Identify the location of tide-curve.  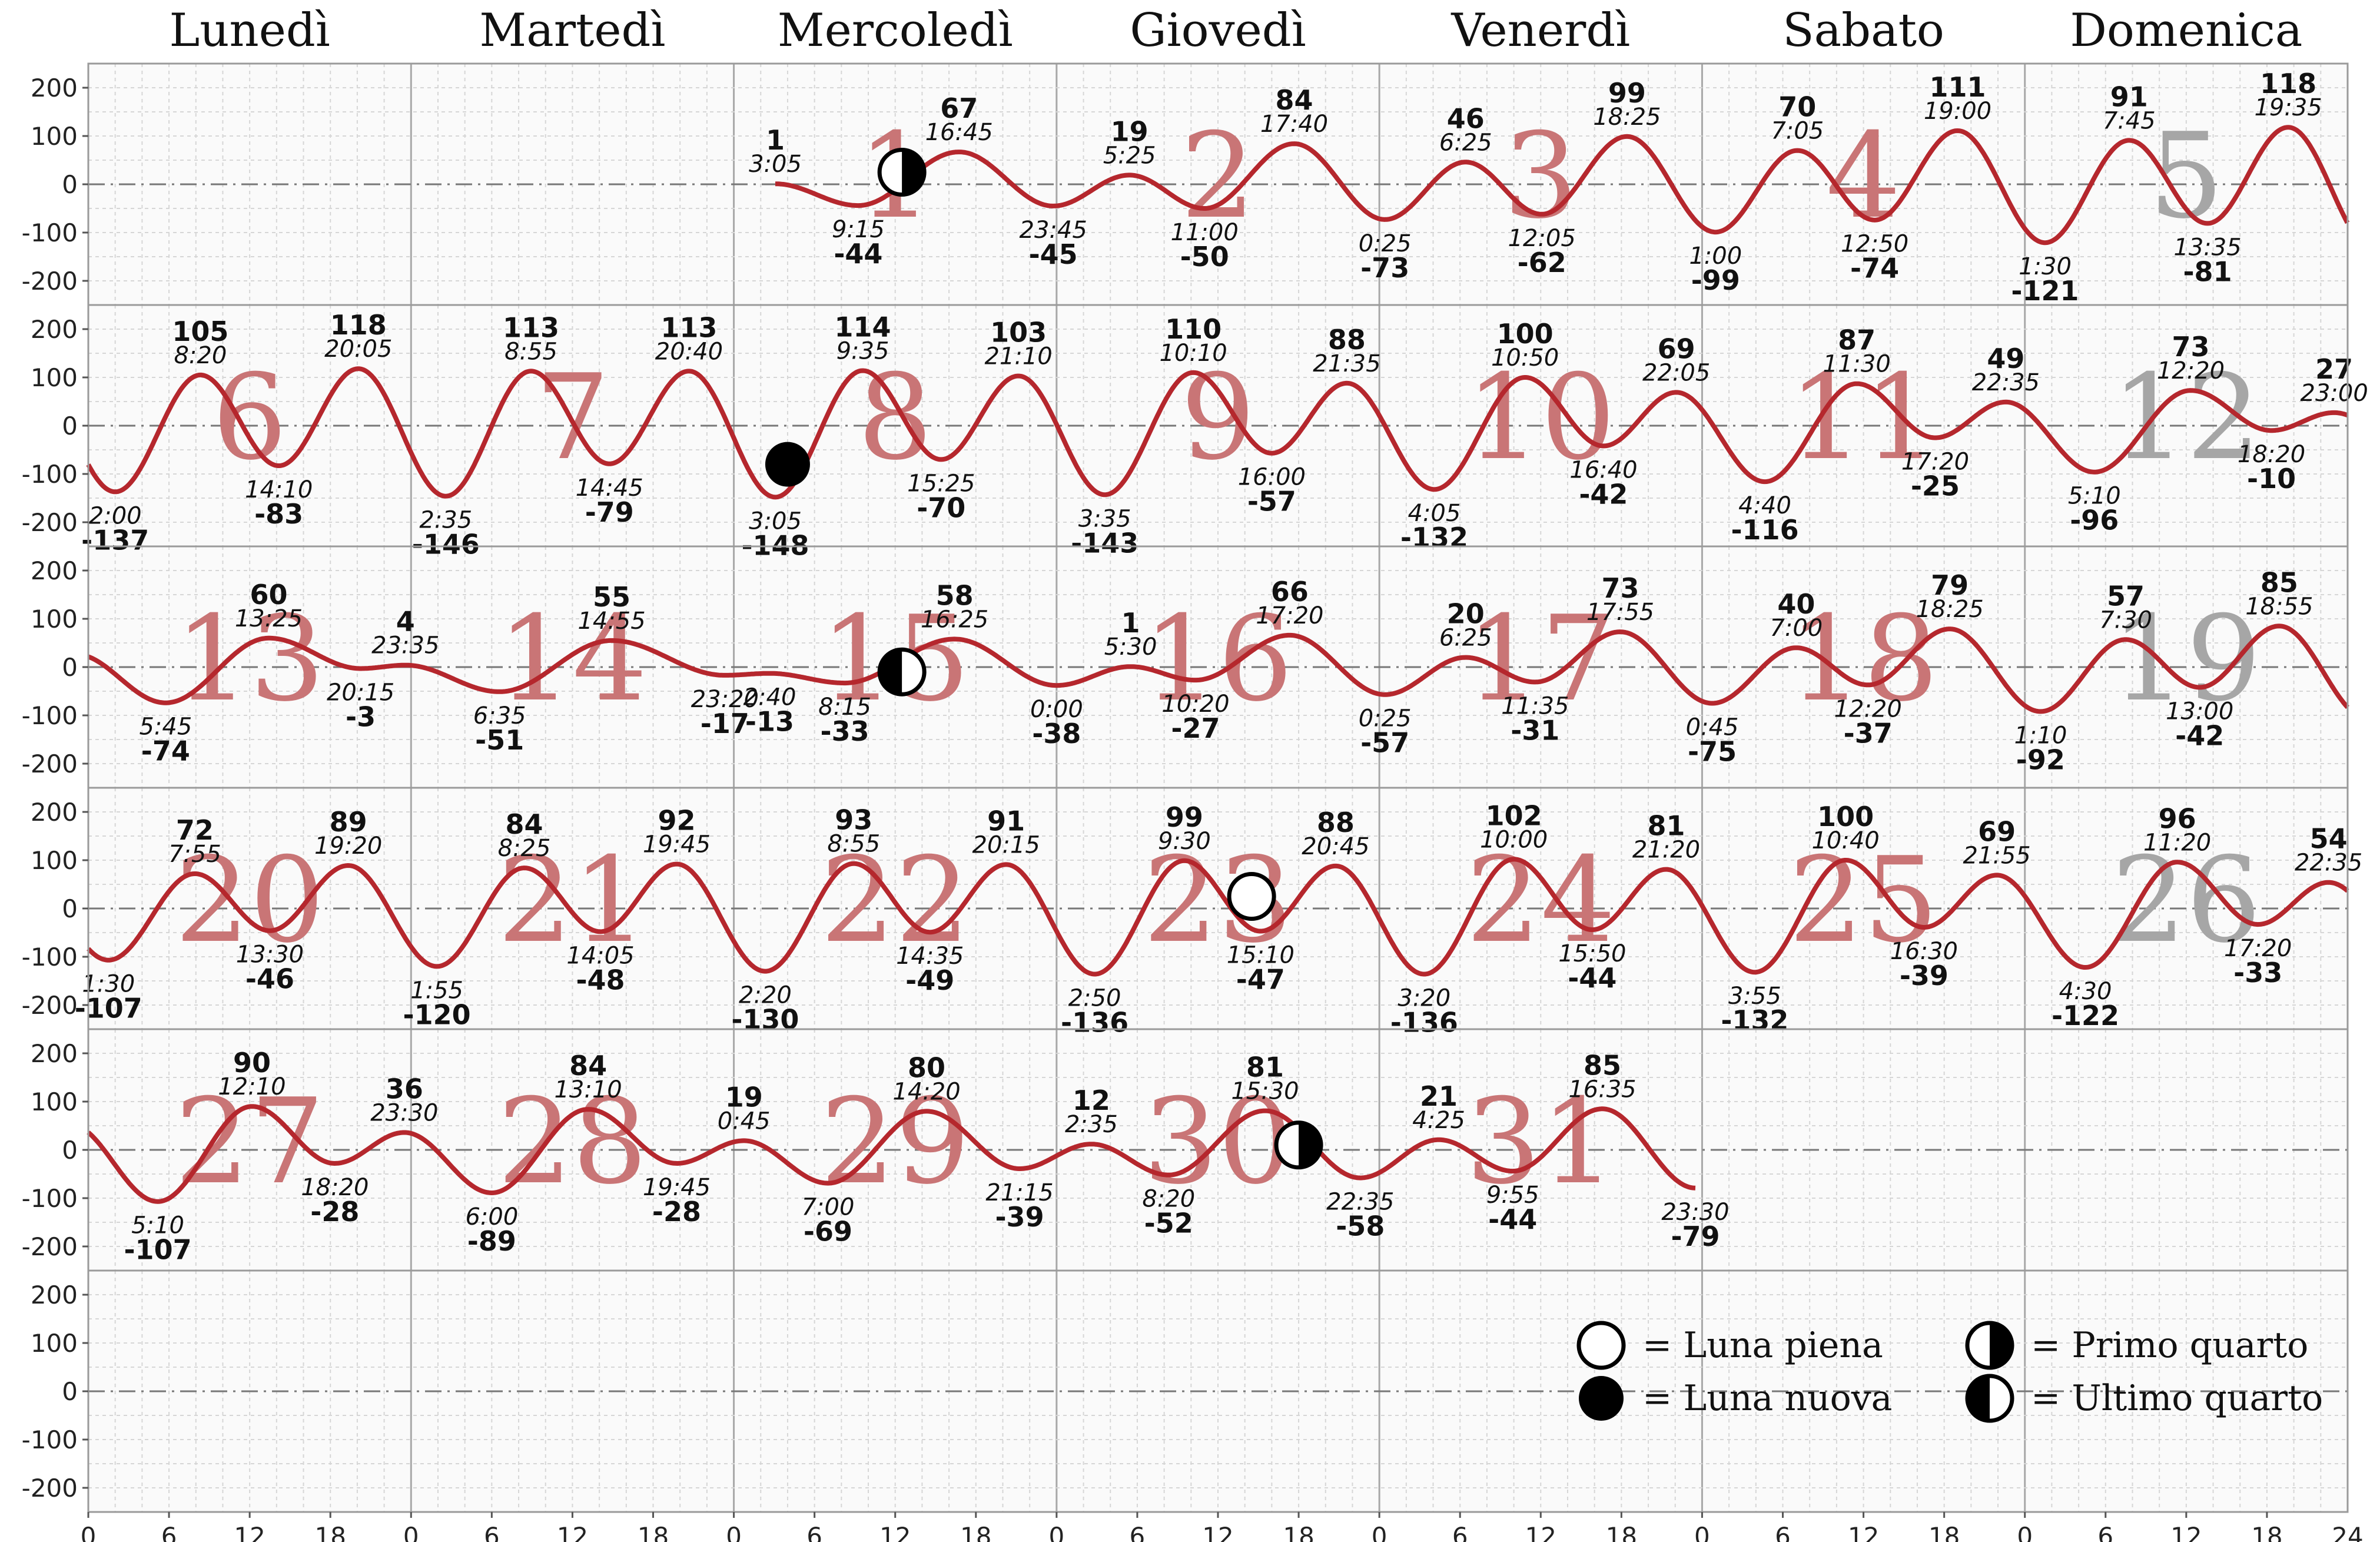
(1218, 669).